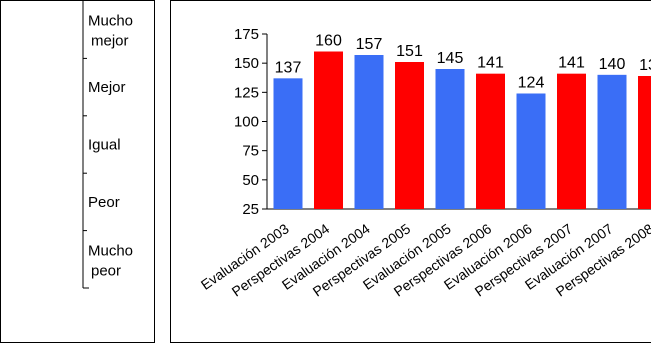 The width and height of the screenshot is (651, 344). Describe the element at coordinates (531, 83) in the screenshot. I see `data-label: 124` at that location.